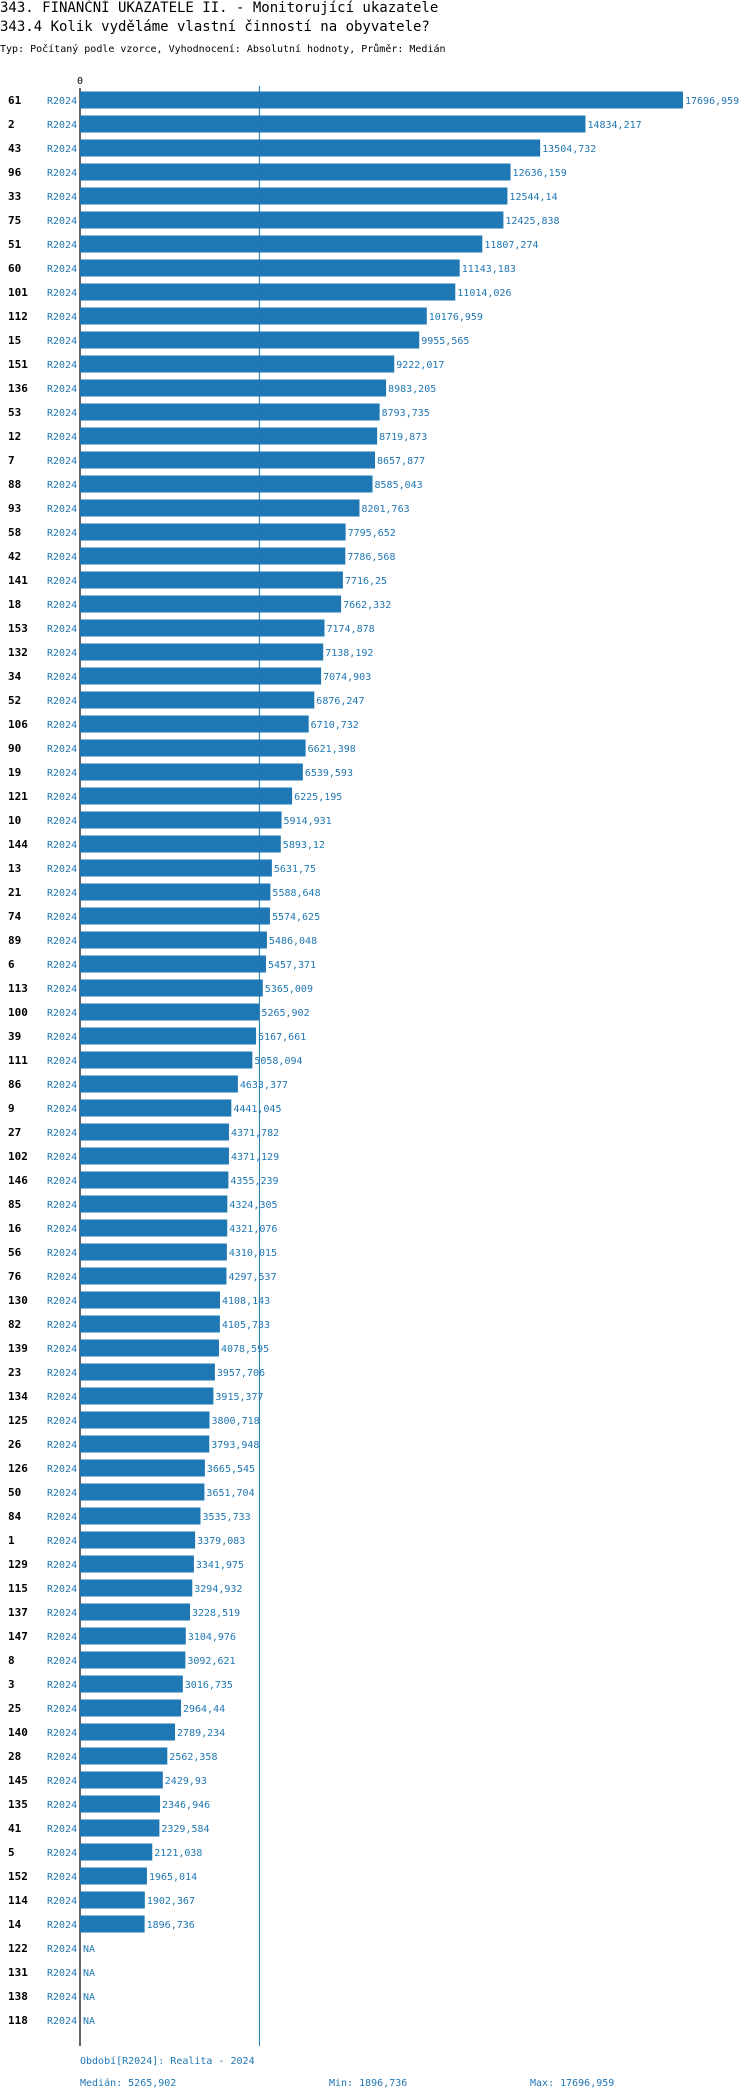 This screenshot has height=2096, width=750. Describe the element at coordinates (11, 1108) in the screenshot. I see `row-id-label: 9` at that location.